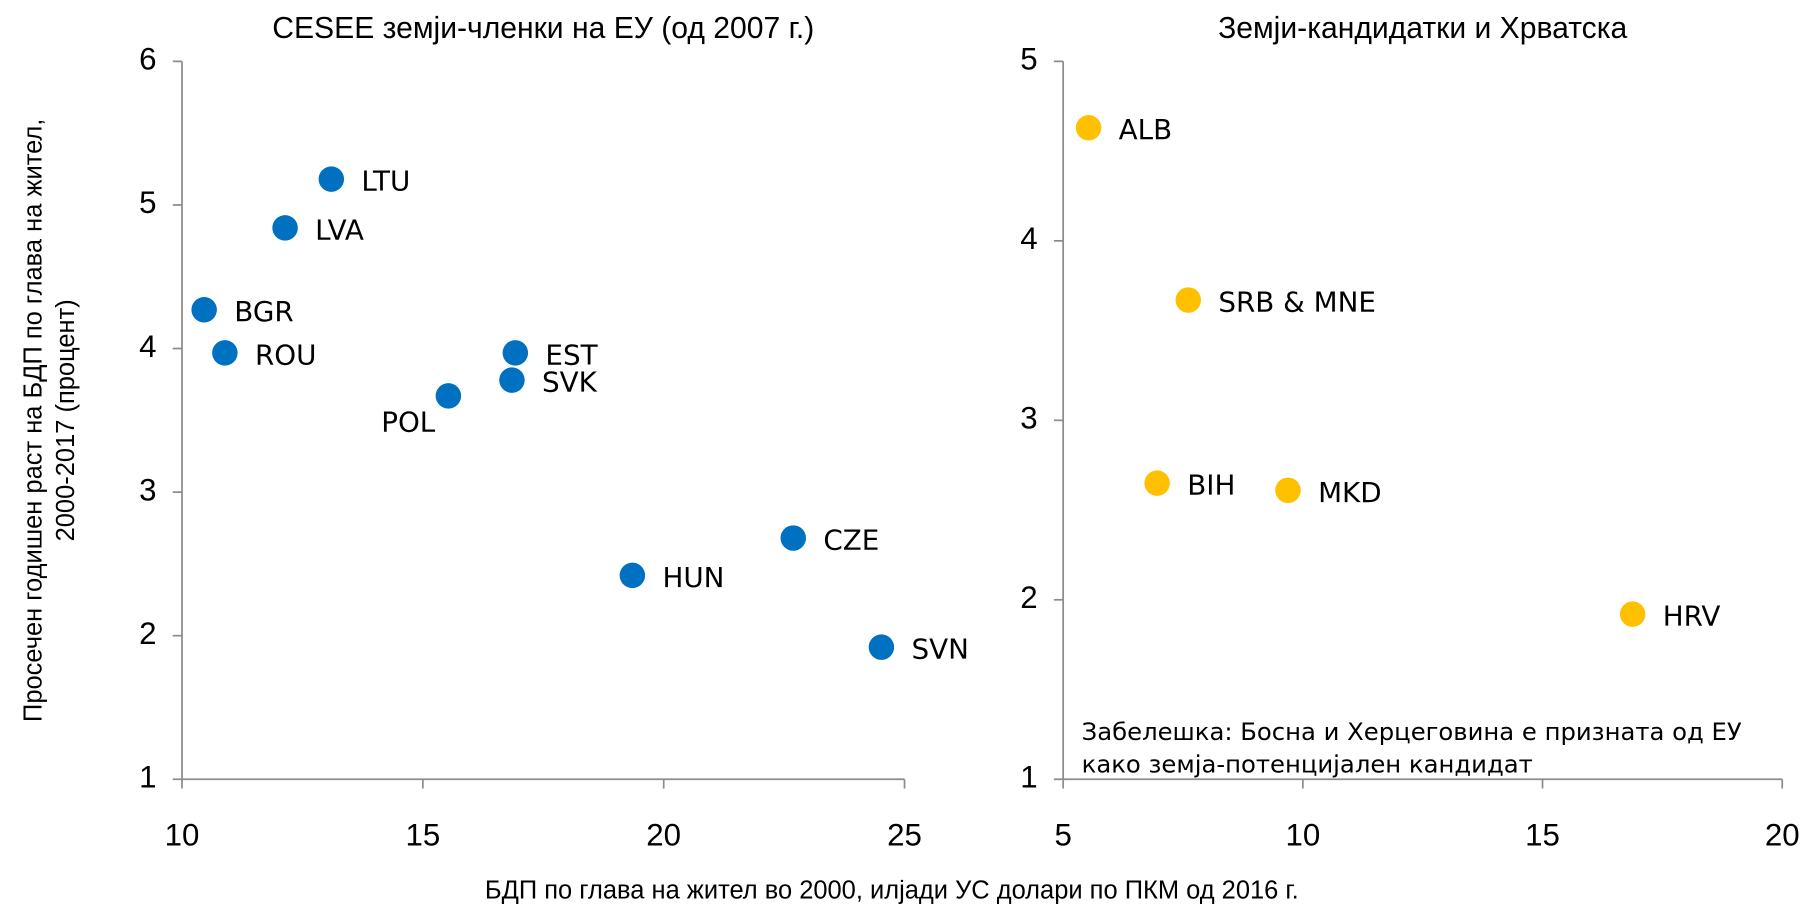 The width and height of the screenshot is (1816, 924). What do you see at coordinates (940, 649) in the screenshot?
I see `point-label: SVN` at bounding box center [940, 649].